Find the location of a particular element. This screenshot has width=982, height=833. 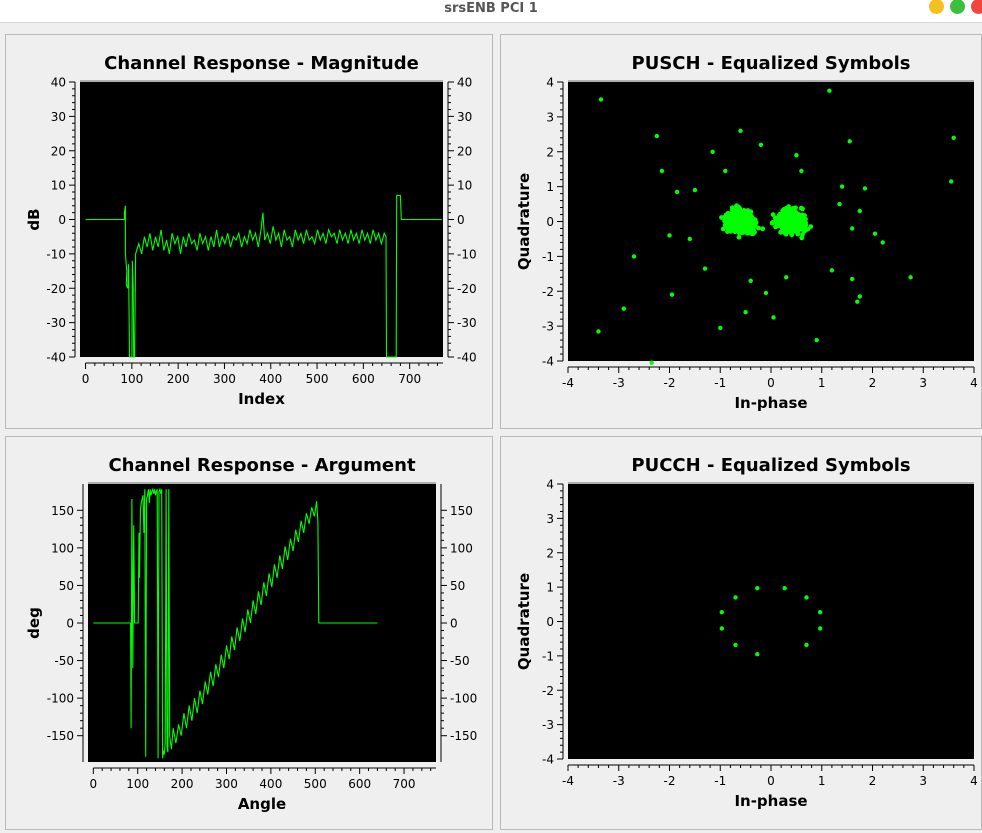

x-tick-label: 500 is located at coordinates (317, 379).